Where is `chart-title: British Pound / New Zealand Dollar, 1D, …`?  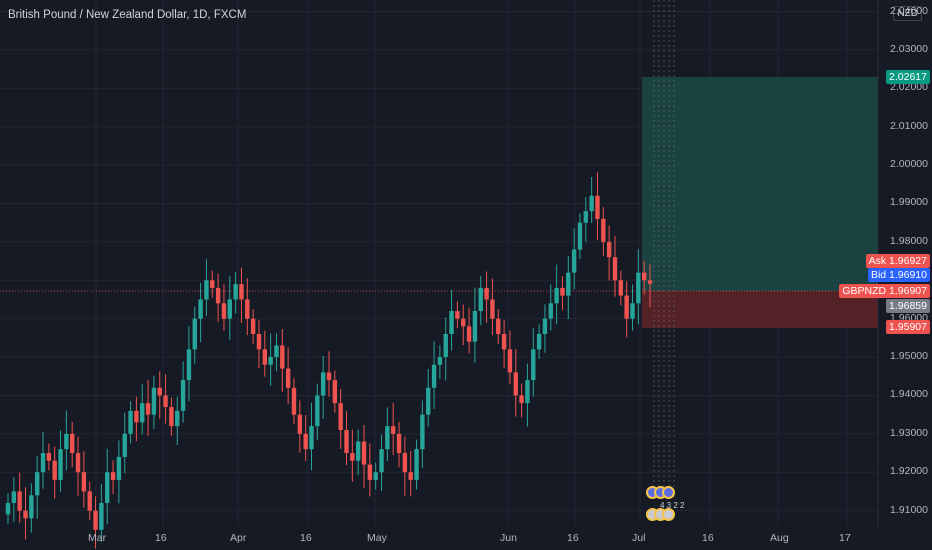
chart-title: British Pound / New Zealand Dollar, 1D, … is located at coordinates (127, 15).